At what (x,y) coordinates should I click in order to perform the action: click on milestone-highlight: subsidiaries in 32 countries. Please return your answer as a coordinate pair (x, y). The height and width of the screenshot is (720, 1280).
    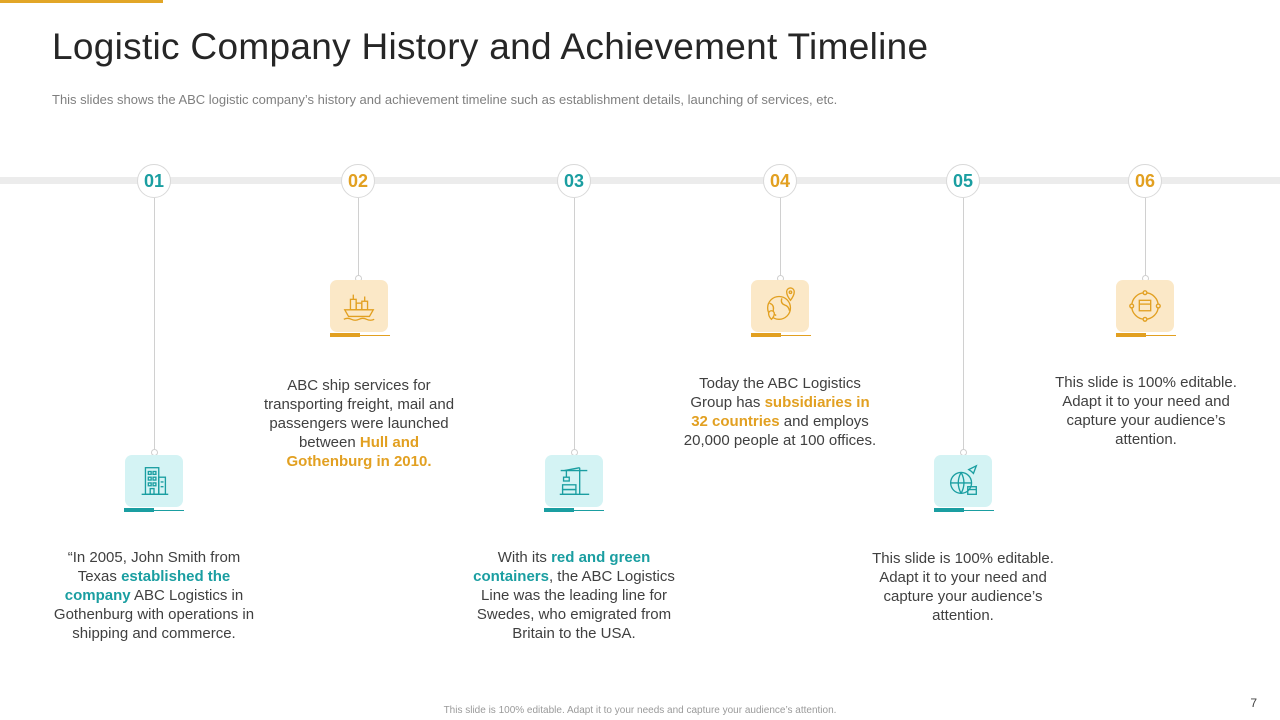
    Looking at the image, I should click on (780, 412).